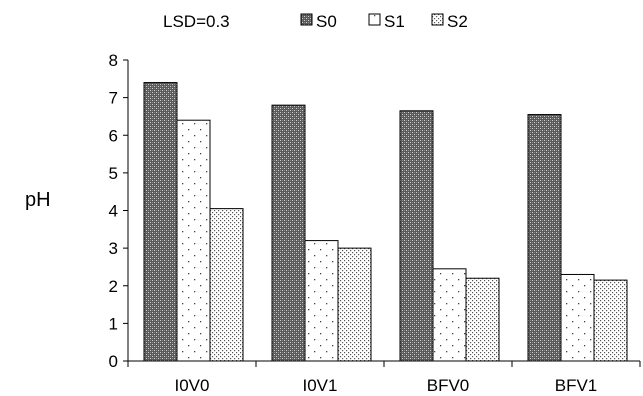  What do you see at coordinates (374, 19) in the screenshot?
I see `legend-swatch-s1` at bounding box center [374, 19].